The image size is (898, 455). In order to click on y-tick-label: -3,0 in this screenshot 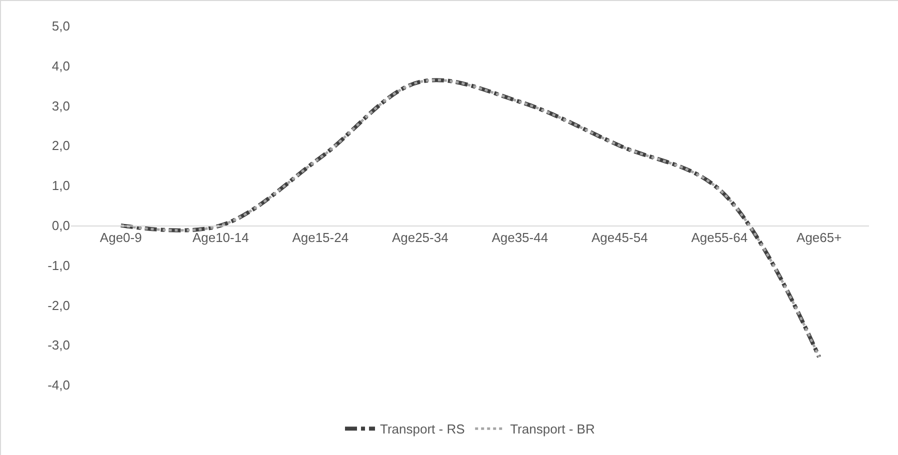, I will do `click(59, 345)`.